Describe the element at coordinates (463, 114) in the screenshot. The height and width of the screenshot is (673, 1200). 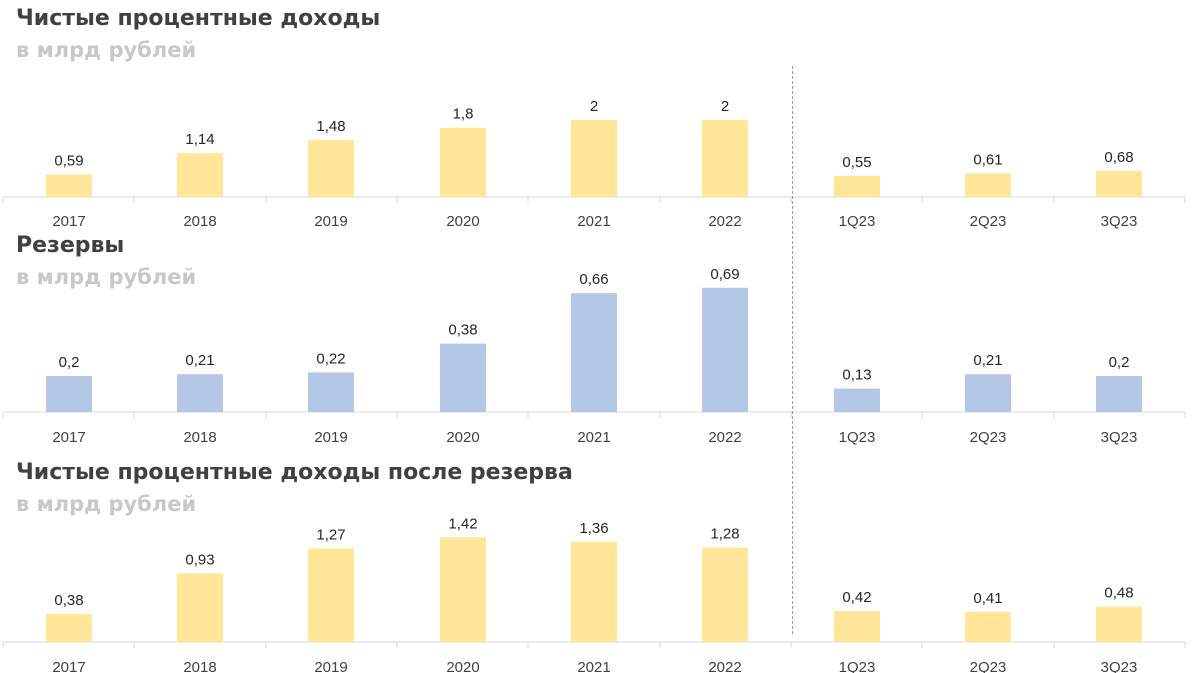
I see `data-label: 1,8` at that location.